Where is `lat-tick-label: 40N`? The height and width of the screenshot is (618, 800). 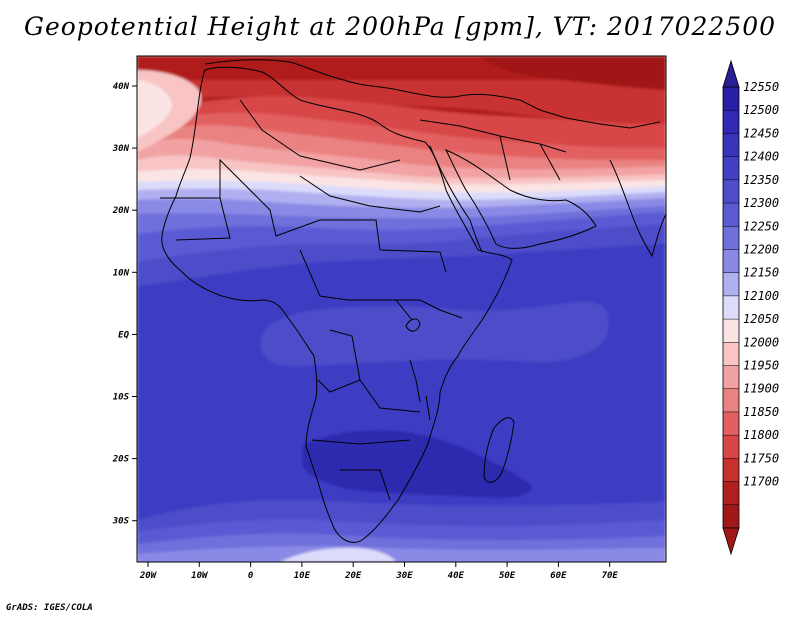
lat-tick-label: 40N is located at coordinates (121, 87).